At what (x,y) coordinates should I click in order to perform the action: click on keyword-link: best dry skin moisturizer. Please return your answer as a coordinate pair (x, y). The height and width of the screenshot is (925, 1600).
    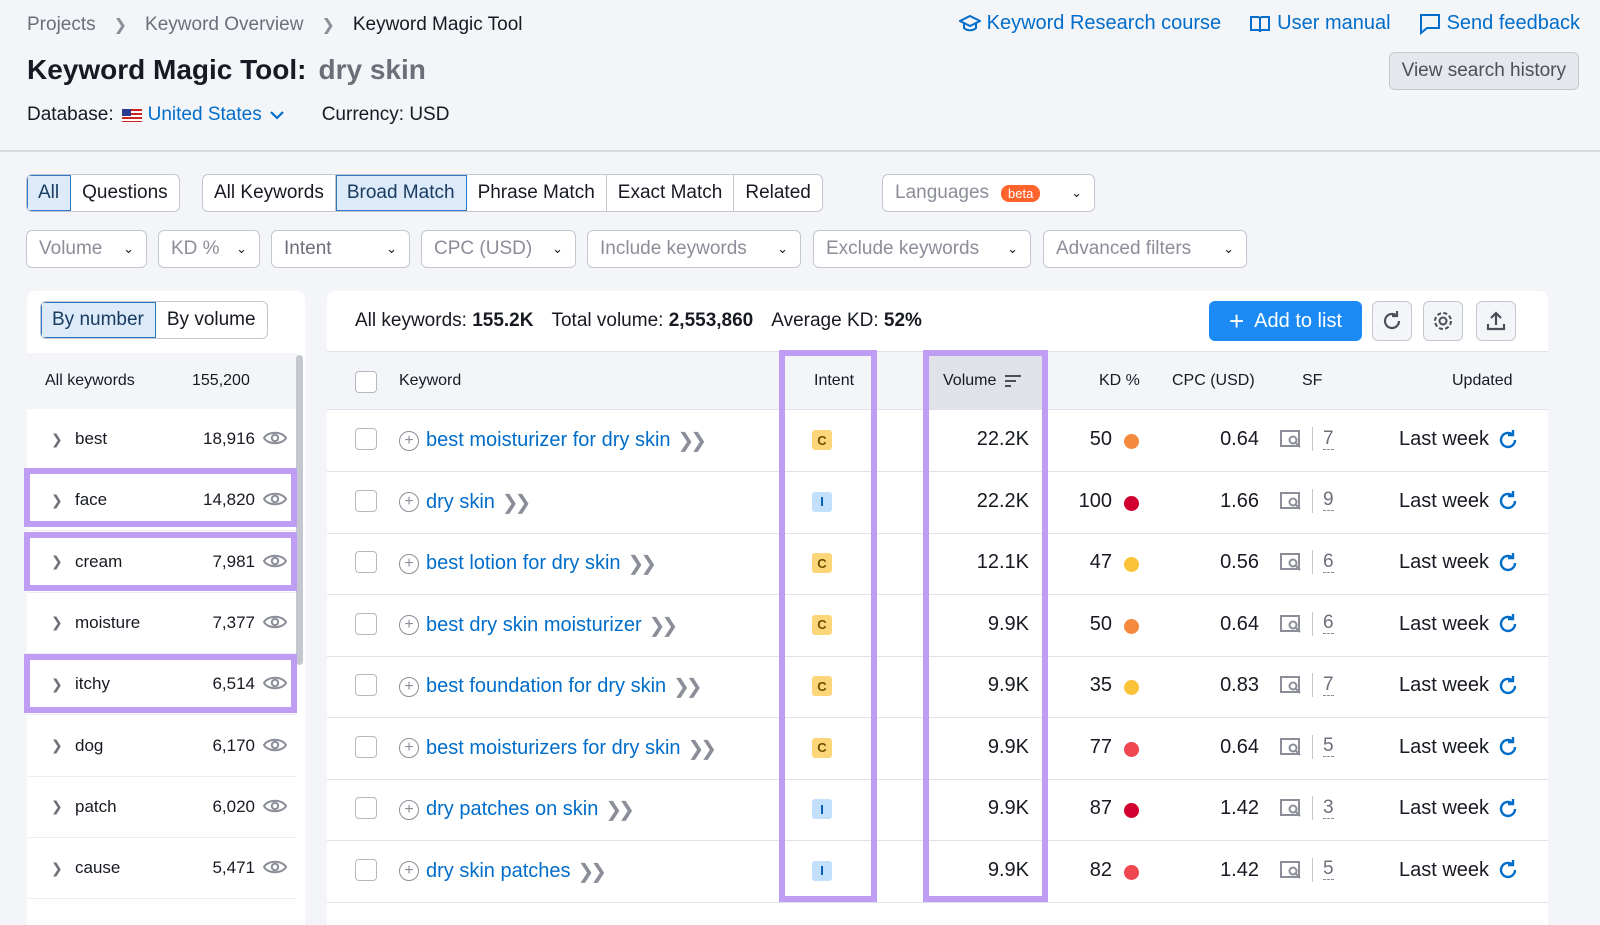
    Looking at the image, I should click on (534, 624).